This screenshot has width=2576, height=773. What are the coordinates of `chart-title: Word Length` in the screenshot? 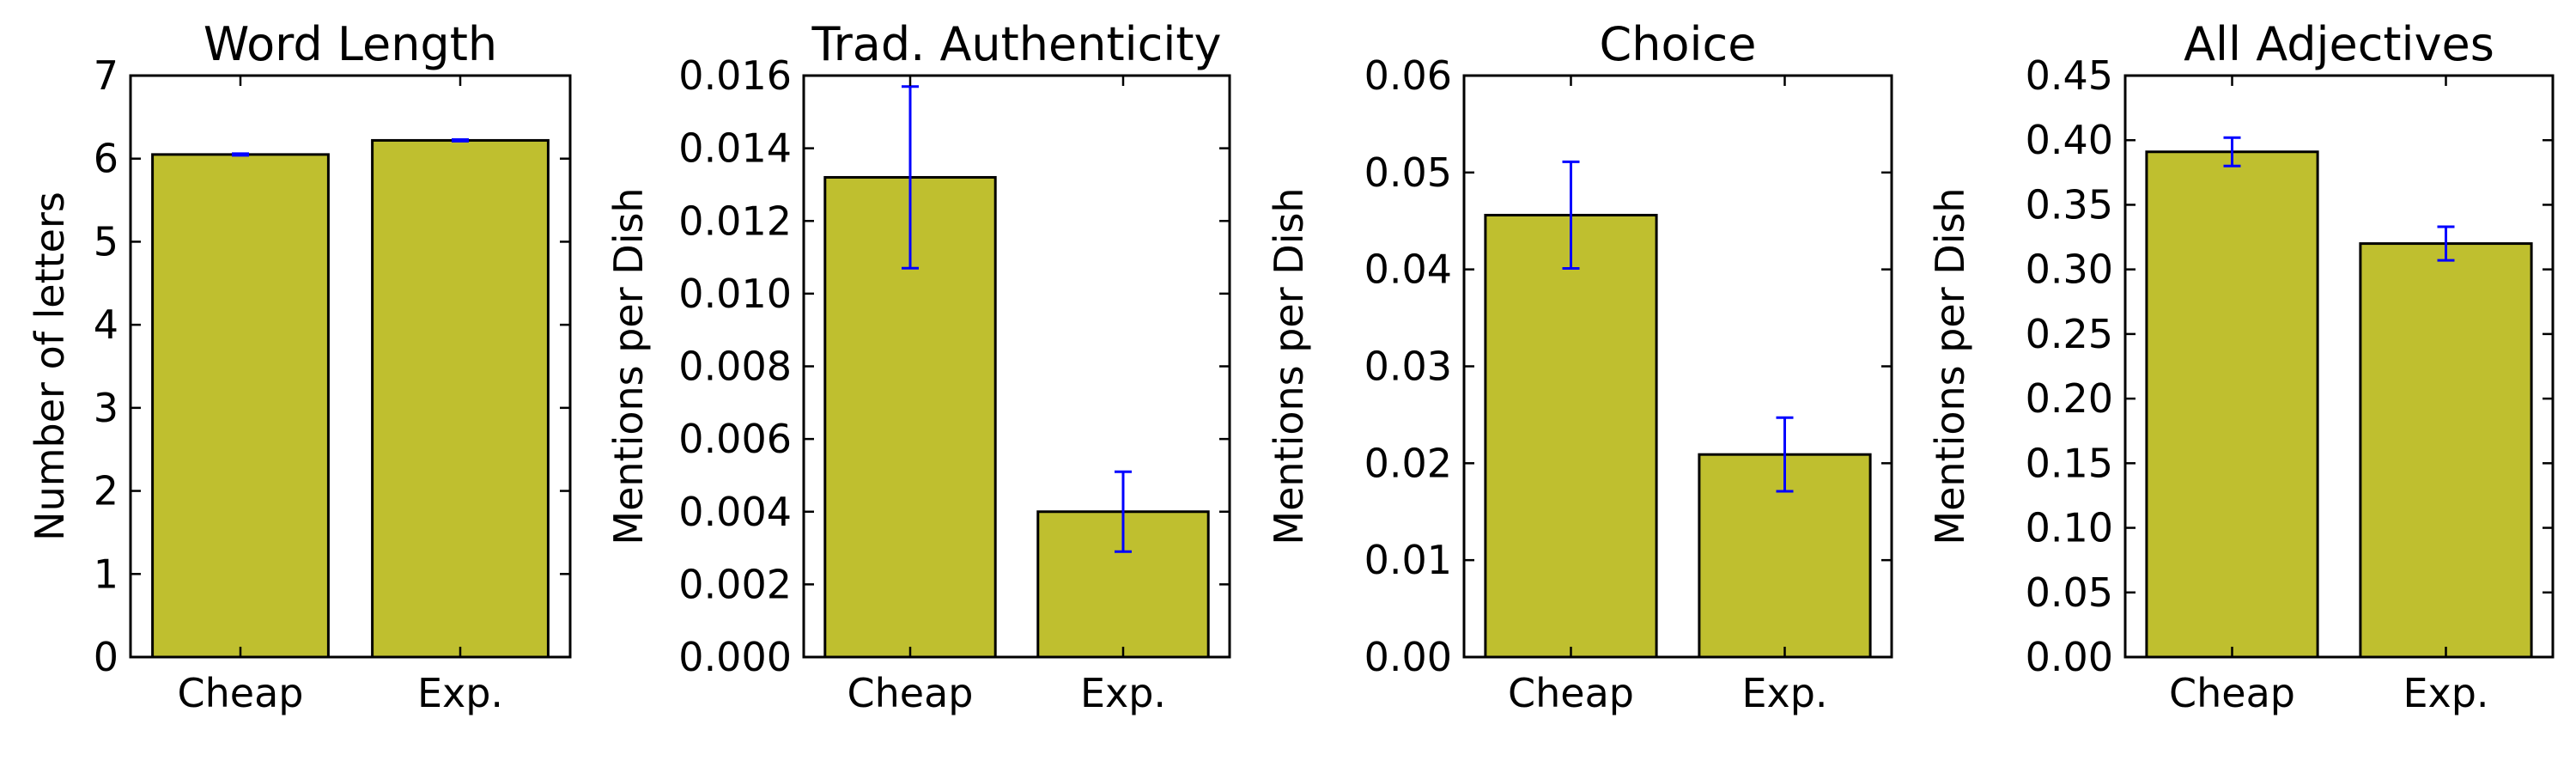 It's located at (350, 44).